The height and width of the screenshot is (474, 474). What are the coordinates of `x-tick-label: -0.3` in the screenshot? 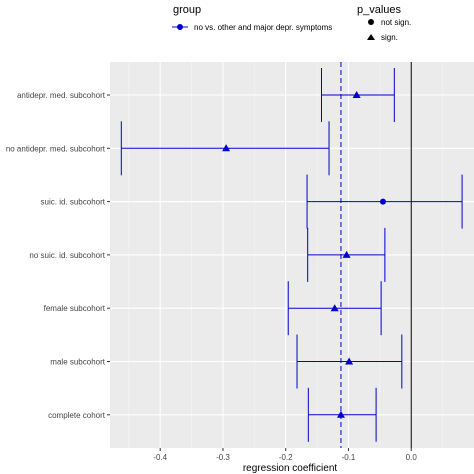 It's located at (223, 457).